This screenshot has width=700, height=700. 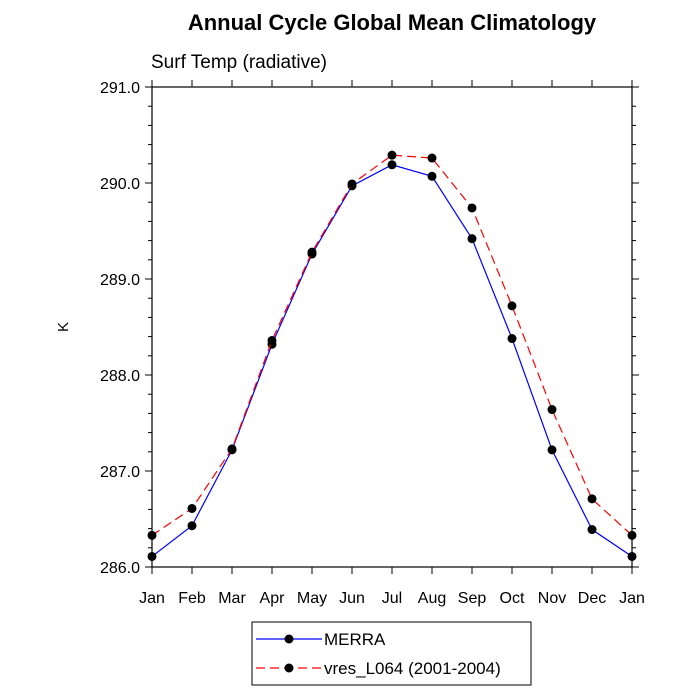 I want to click on legend: MERRA vres_L064 (2001-2004), so click(x=391, y=653).